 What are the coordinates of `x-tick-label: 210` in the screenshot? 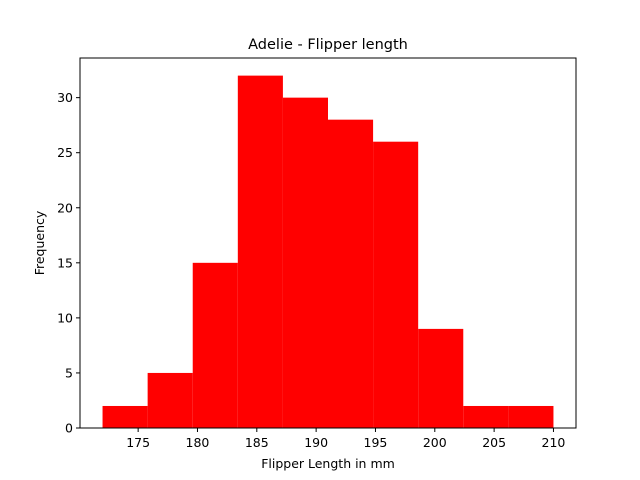 It's located at (554, 442).